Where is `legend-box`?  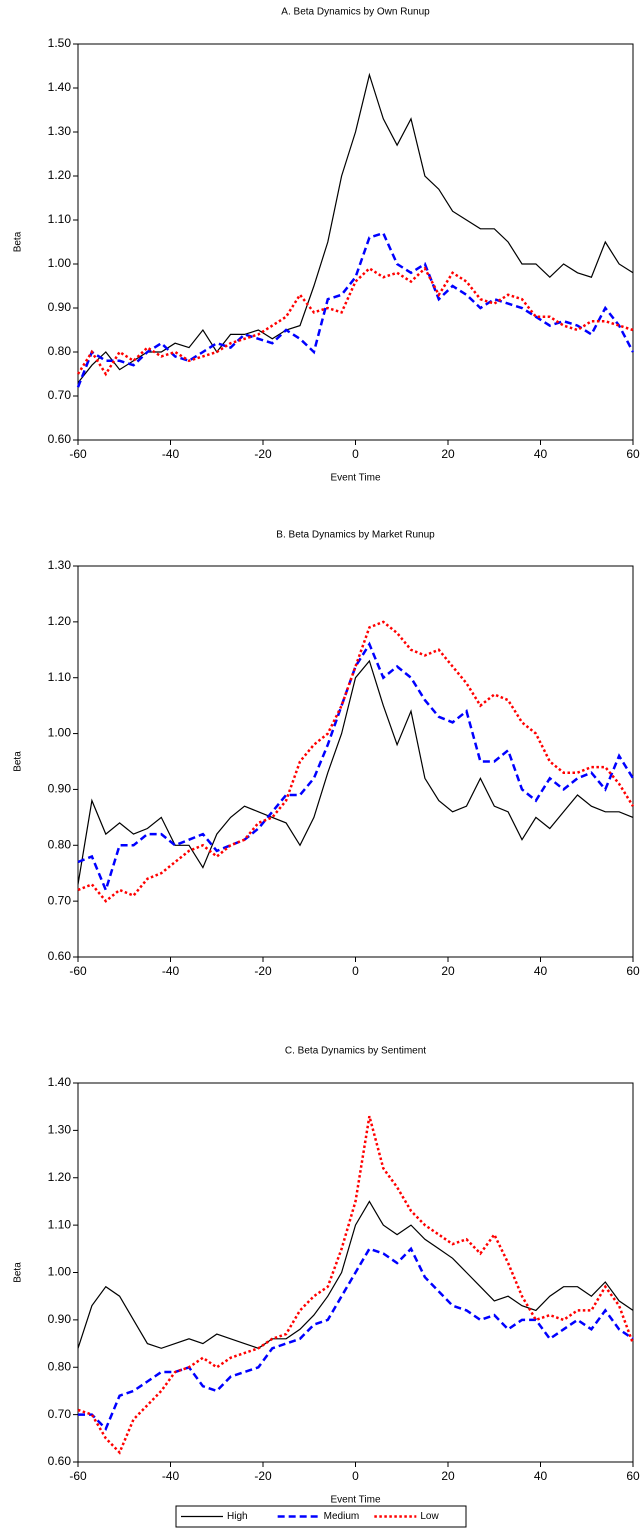
legend-box is located at coordinates (321, 1516).